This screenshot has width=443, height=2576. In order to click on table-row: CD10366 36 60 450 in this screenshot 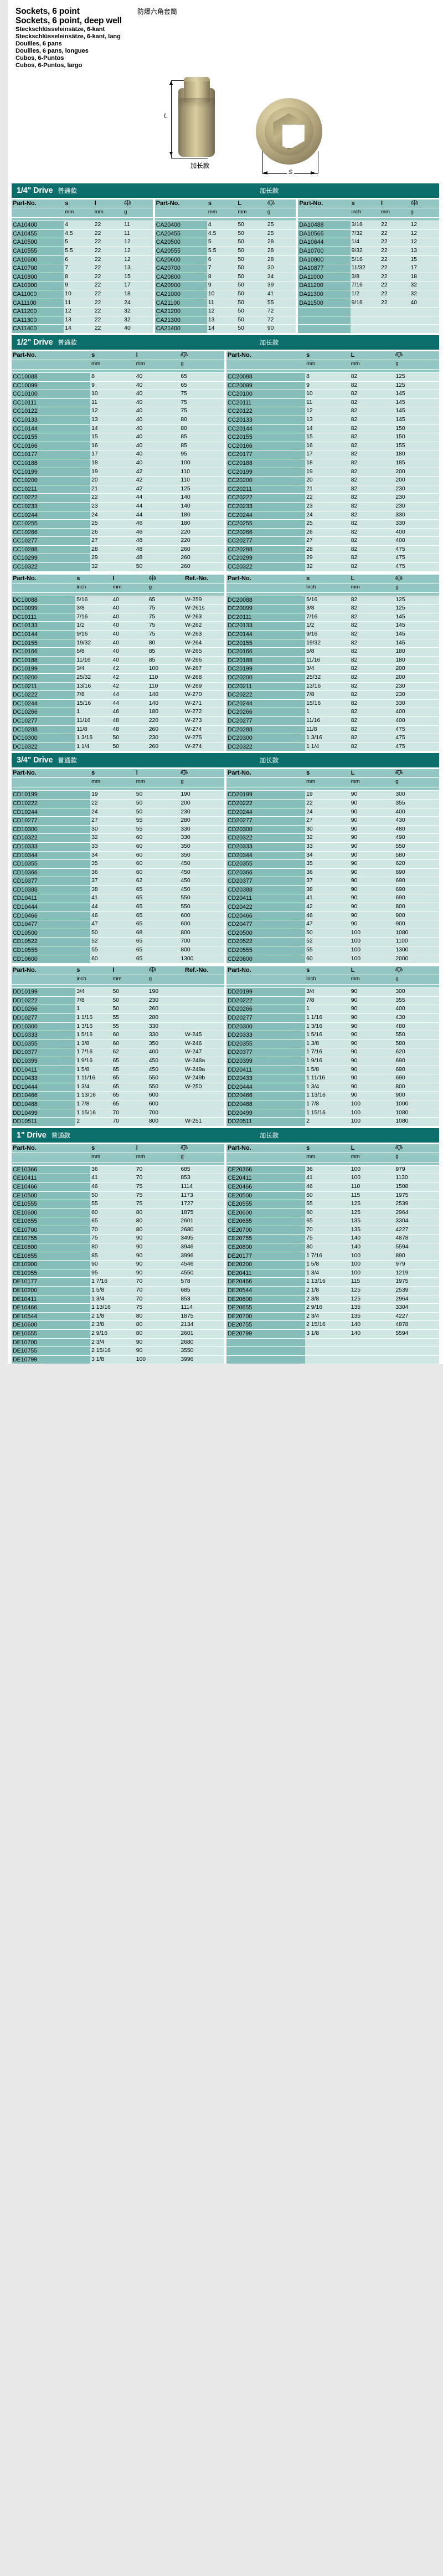, I will do `click(118, 872)`.